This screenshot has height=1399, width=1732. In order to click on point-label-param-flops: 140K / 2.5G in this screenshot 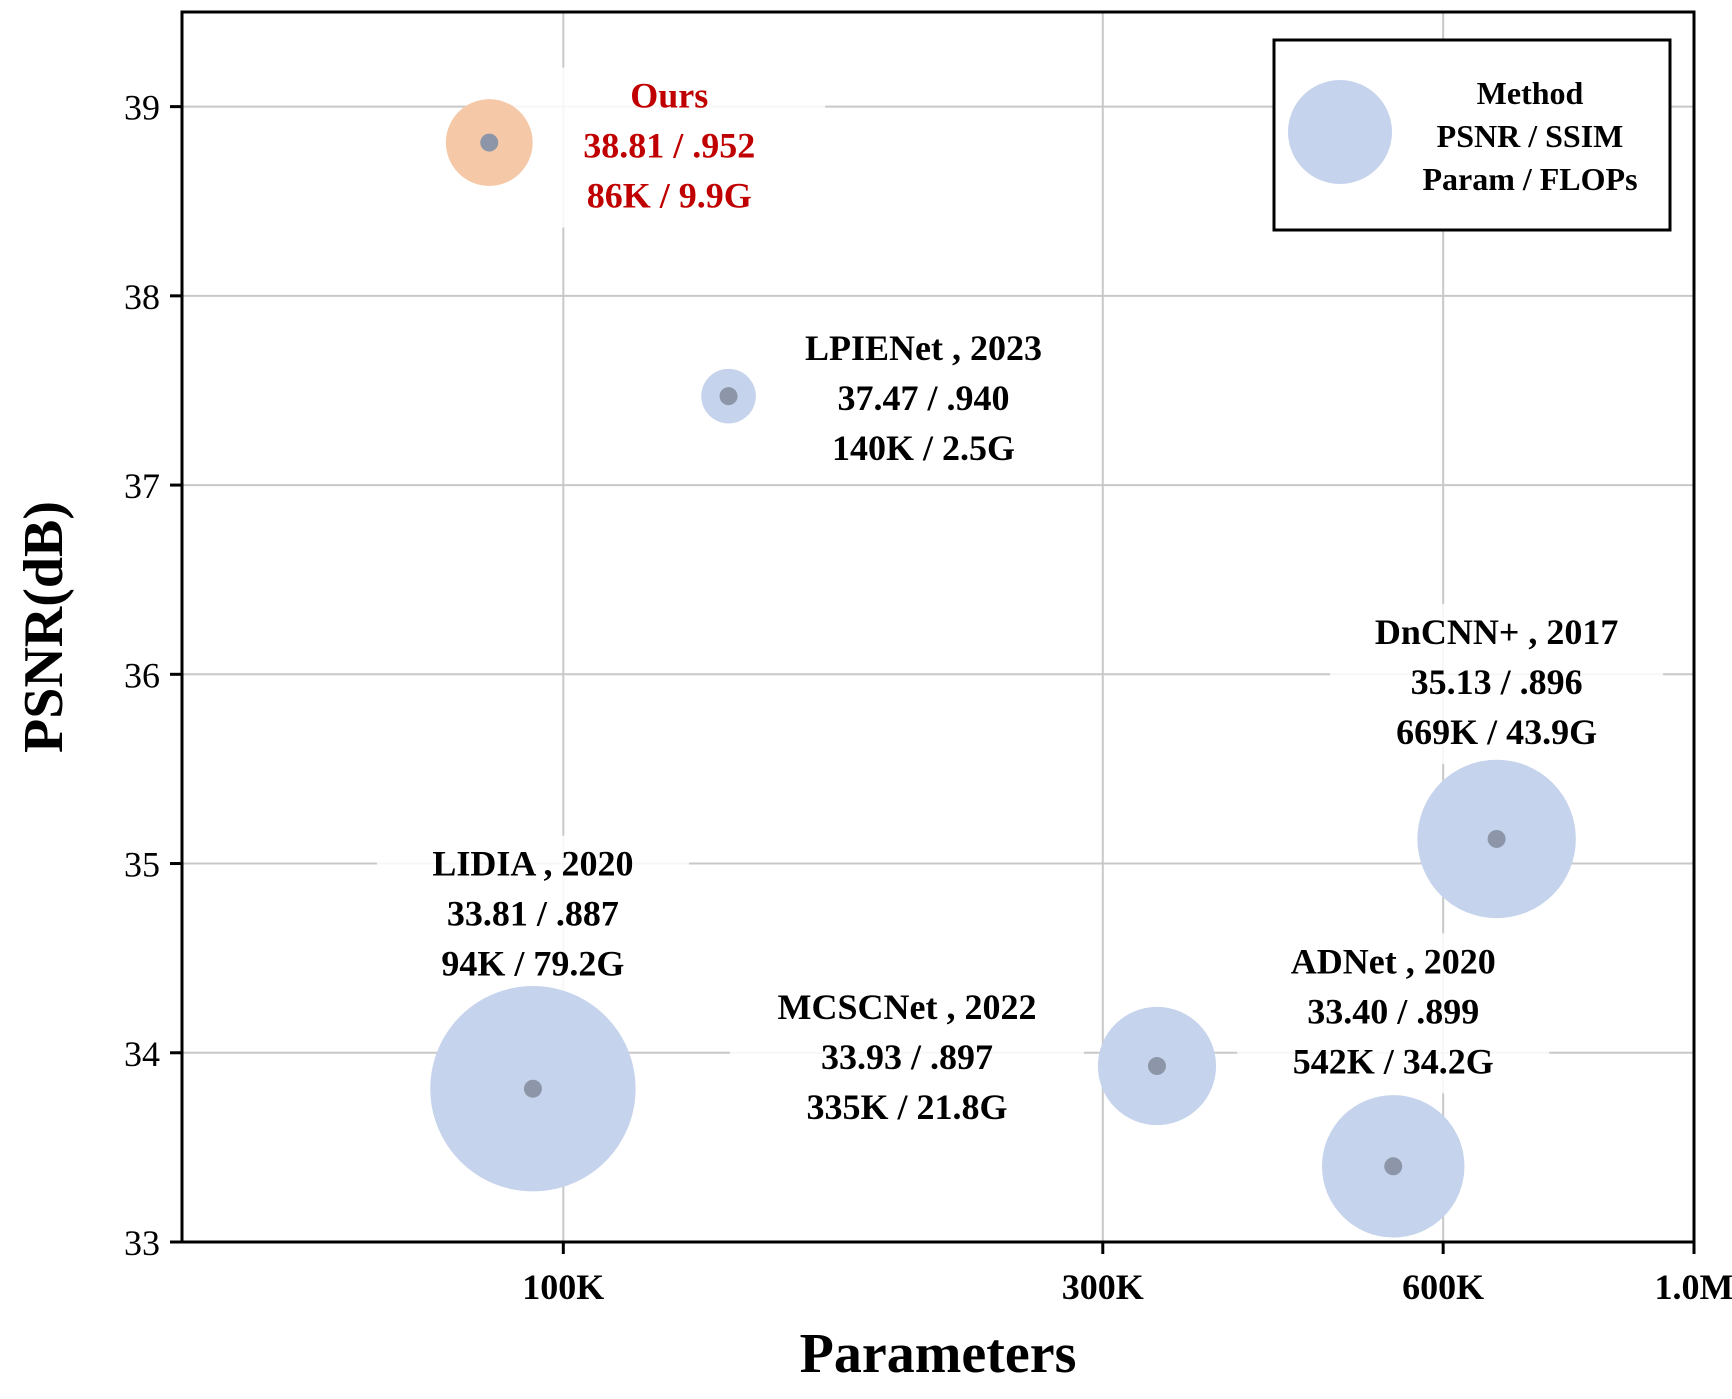, I will do `click(923, 448)`.